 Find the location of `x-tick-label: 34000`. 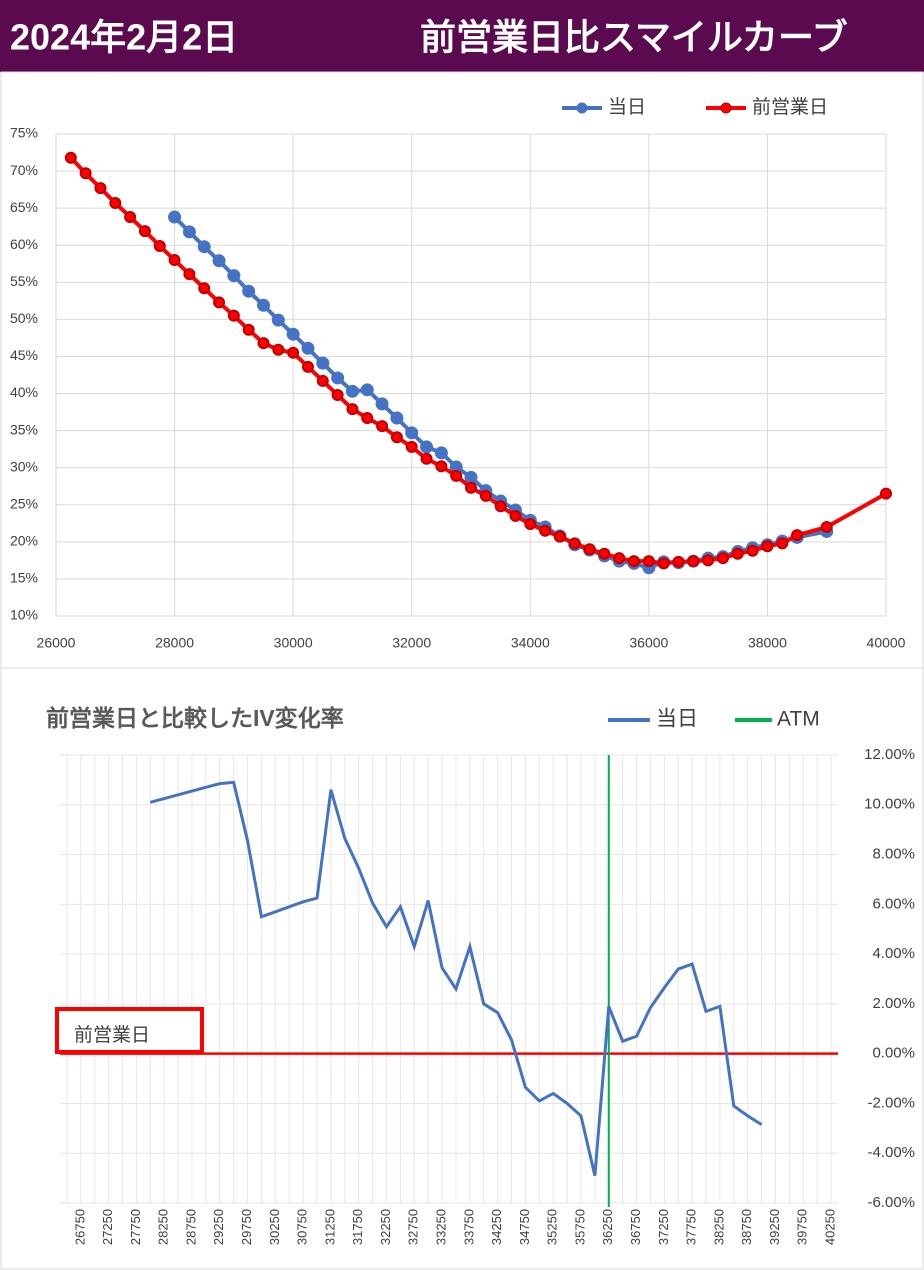

x-tick-label: 34000 is located at coordinates (530, 643).